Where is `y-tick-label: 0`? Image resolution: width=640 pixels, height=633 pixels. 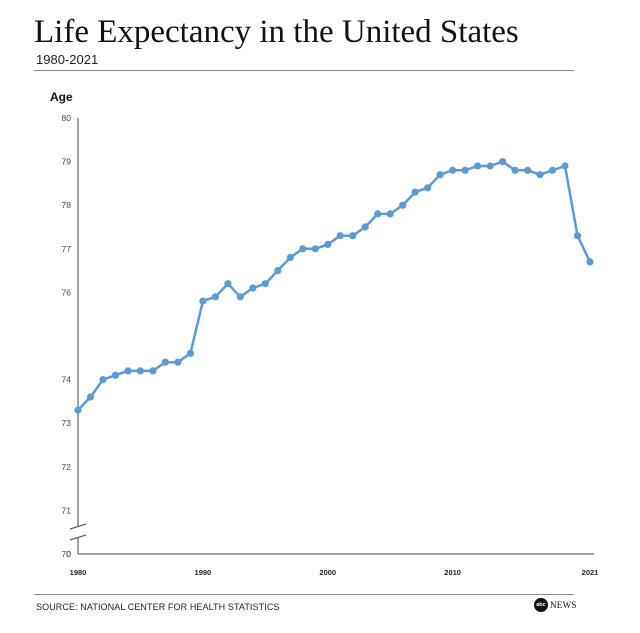 y-tick-label: 0 is located at coordinates (68, 554).